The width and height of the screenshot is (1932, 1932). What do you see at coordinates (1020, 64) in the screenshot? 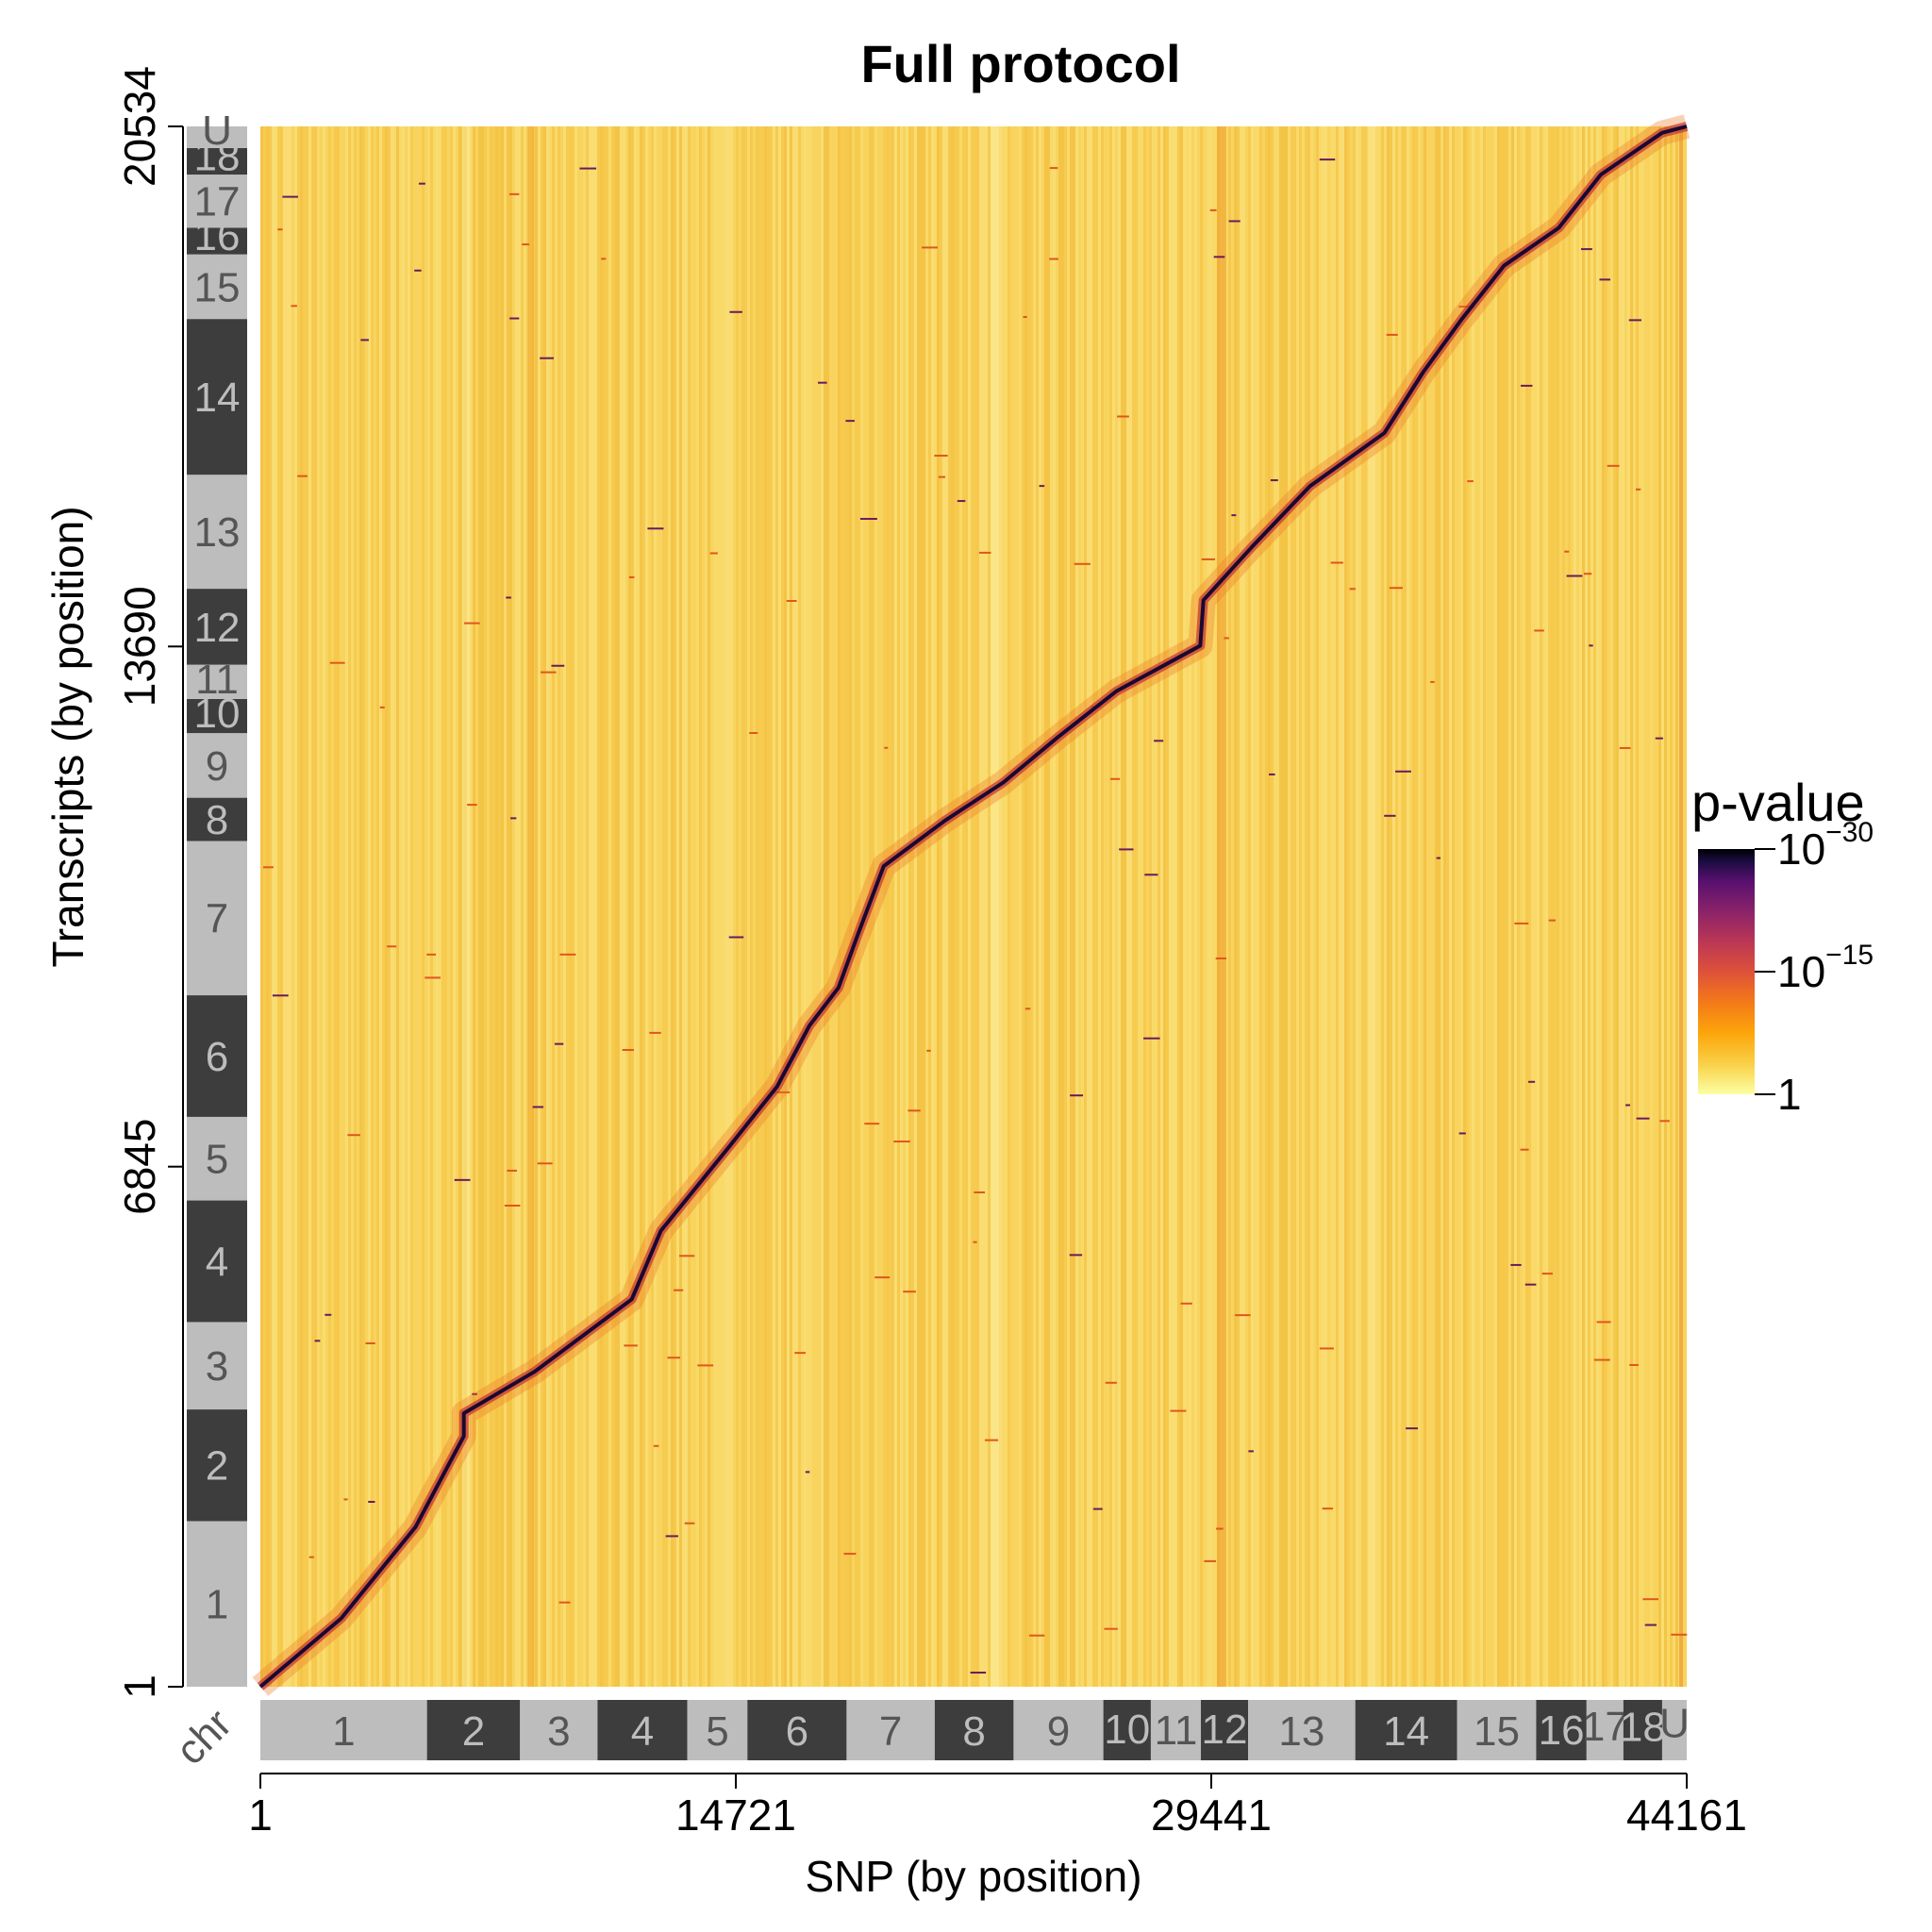
I see `chart-title: Full protocol` at bounding box center [1020, 64].